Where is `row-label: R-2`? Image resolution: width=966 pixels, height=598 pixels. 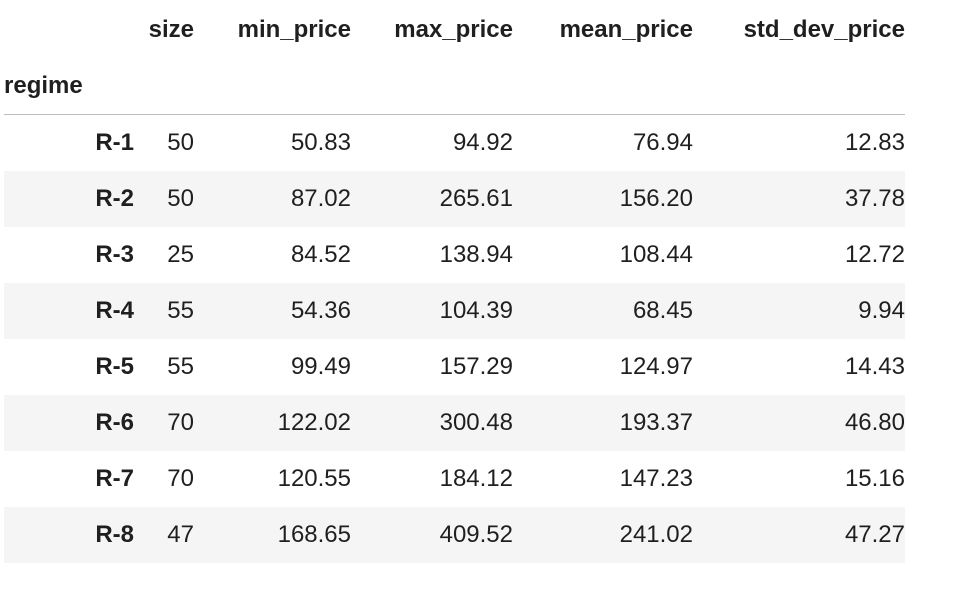
row-label: R-2 is located at coordinates (114, 198).